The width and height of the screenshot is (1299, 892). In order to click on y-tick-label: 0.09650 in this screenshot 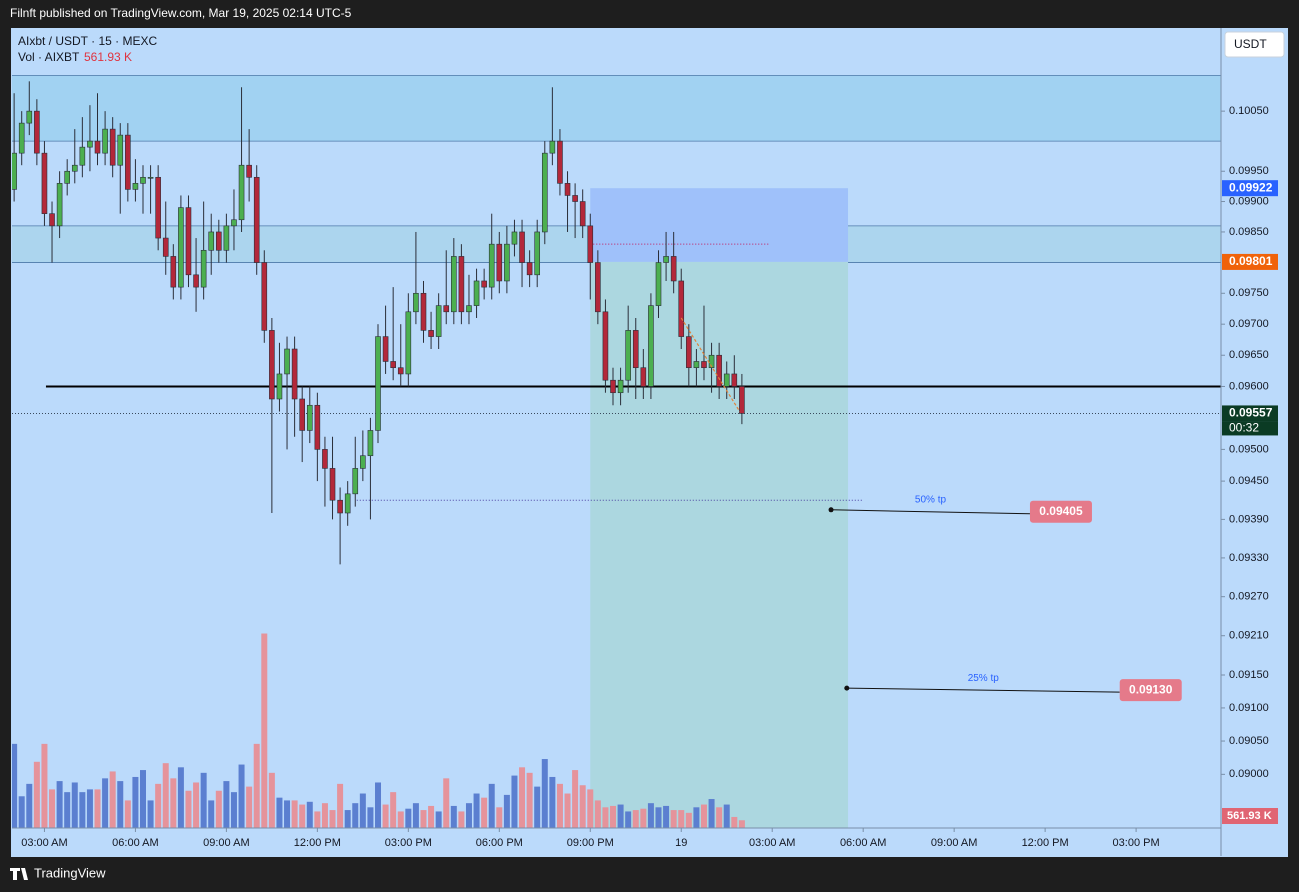, I will do `click(1249, 355)`.